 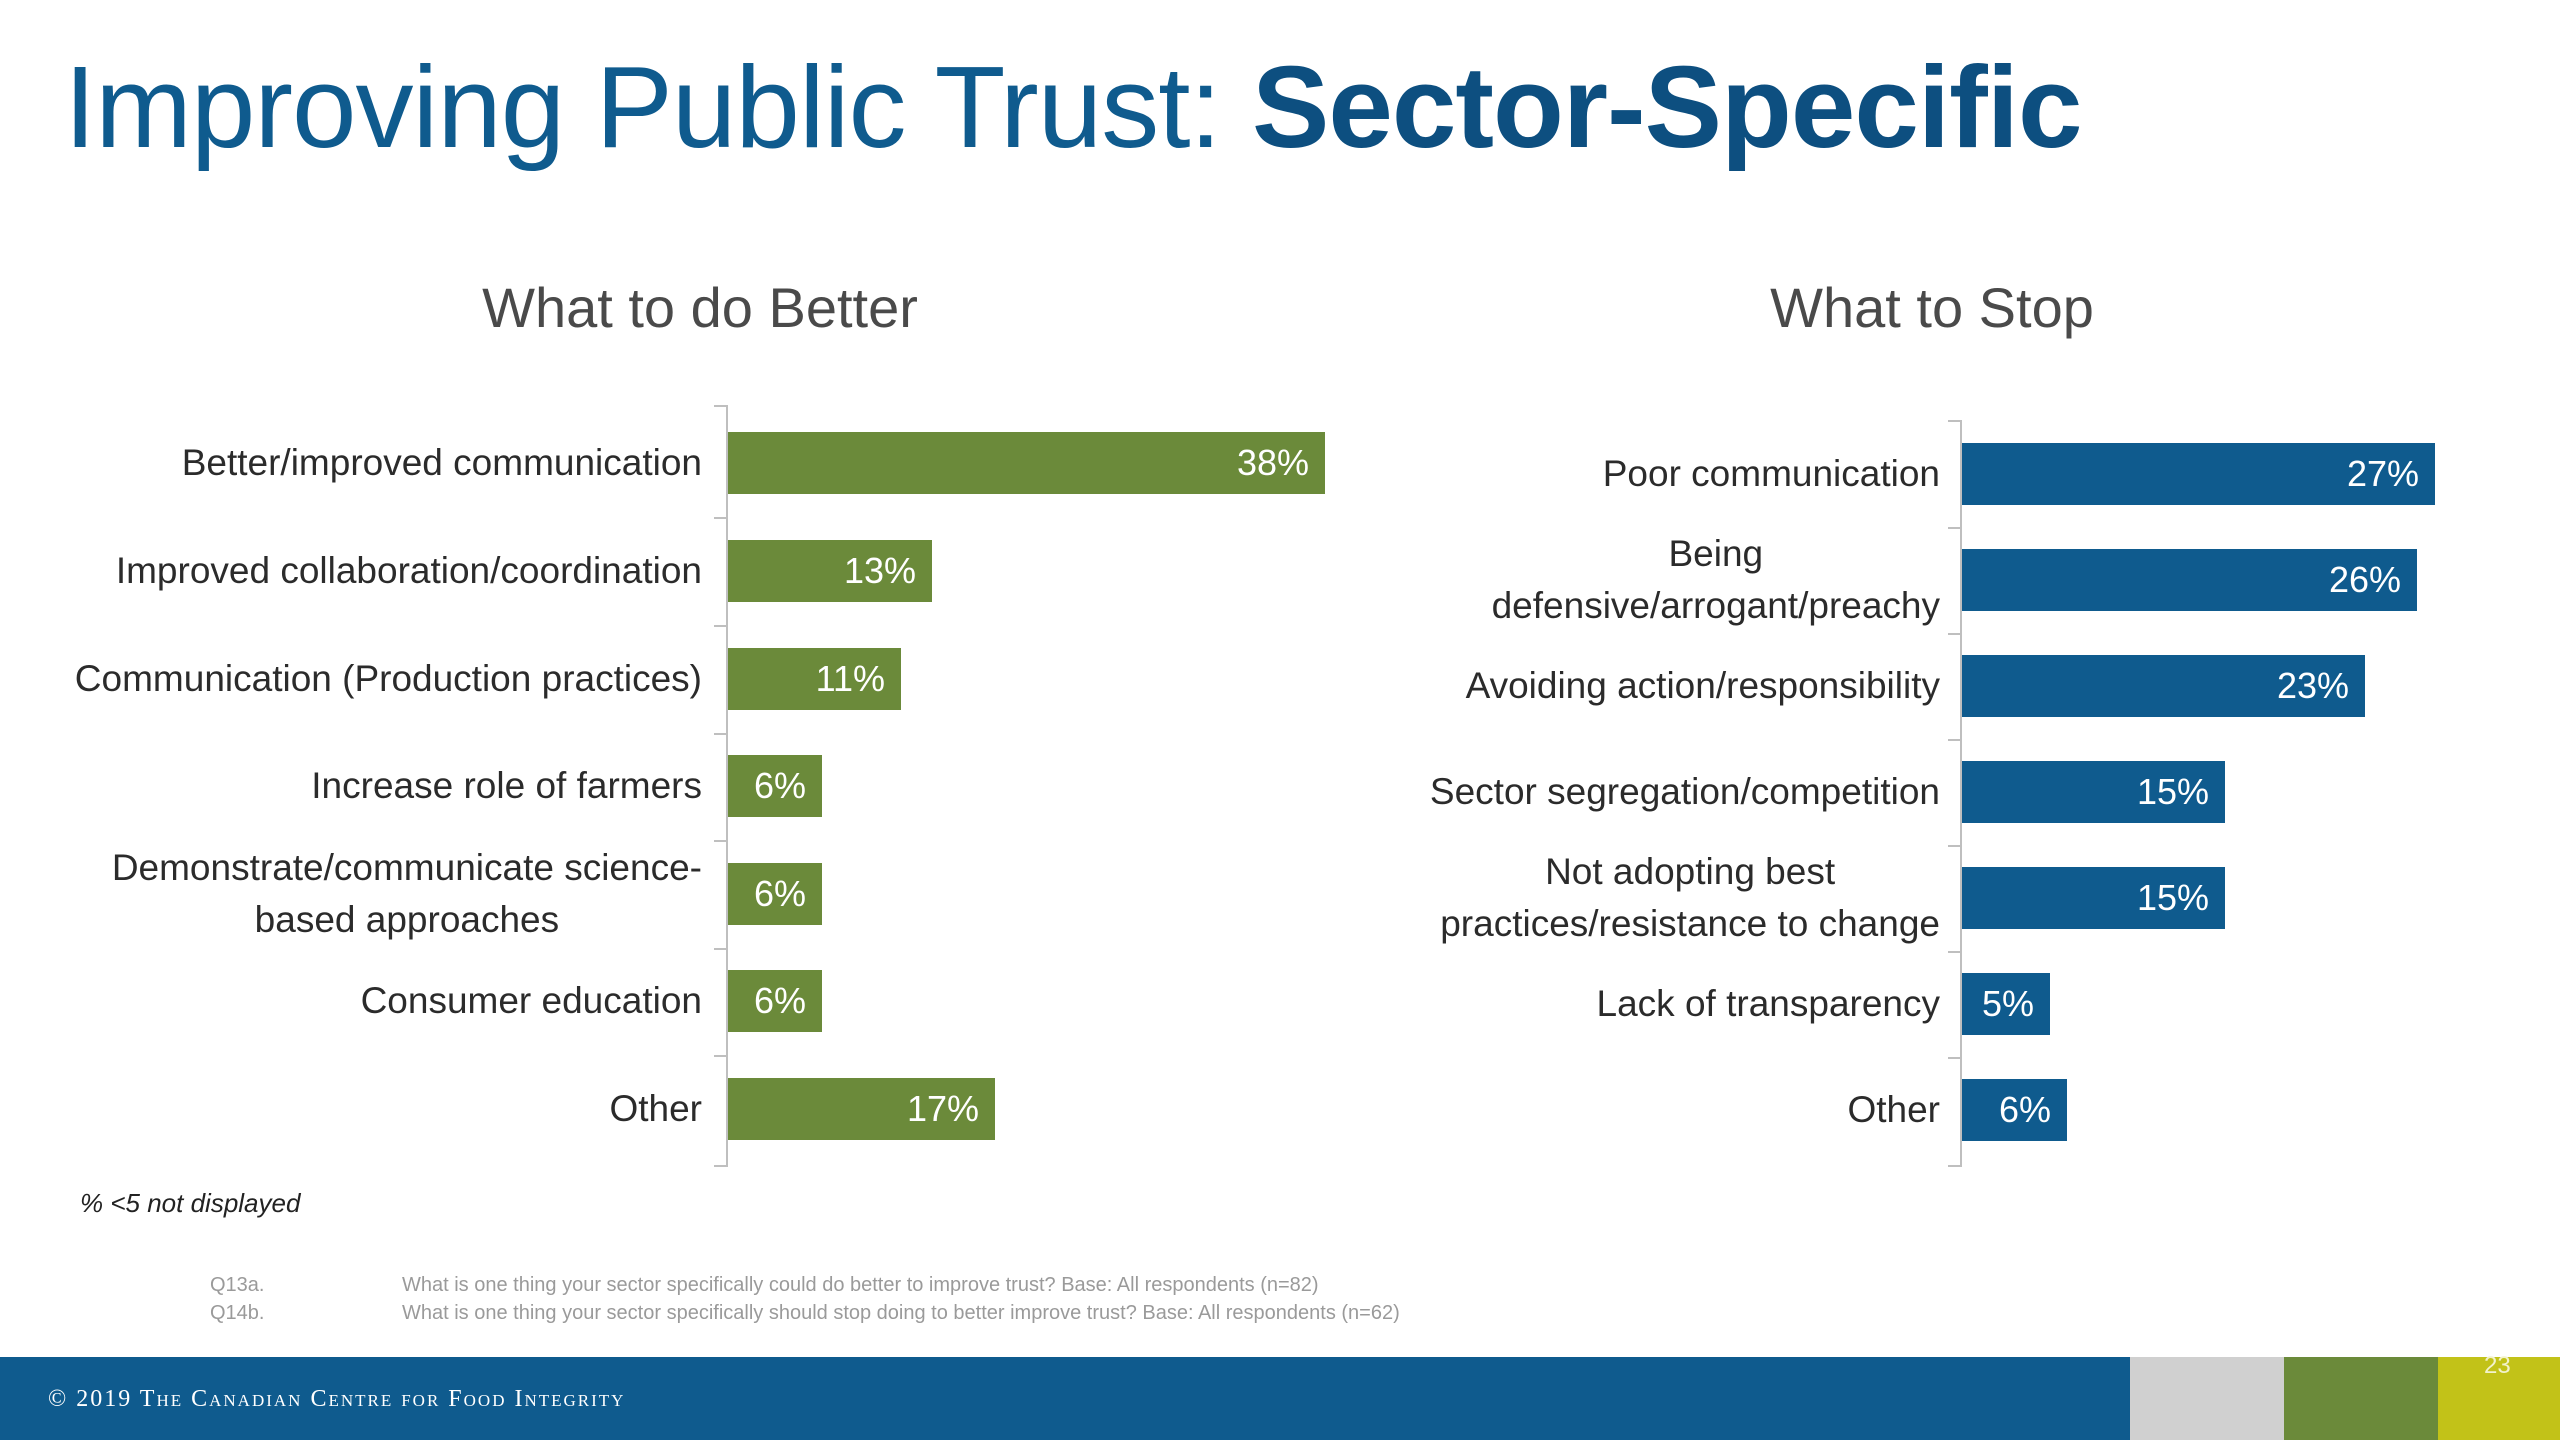 What do you see at coordinates (2497, 1365) in the screenshot?
I see `page-number: 23` at bounding box center [2497, 1365].